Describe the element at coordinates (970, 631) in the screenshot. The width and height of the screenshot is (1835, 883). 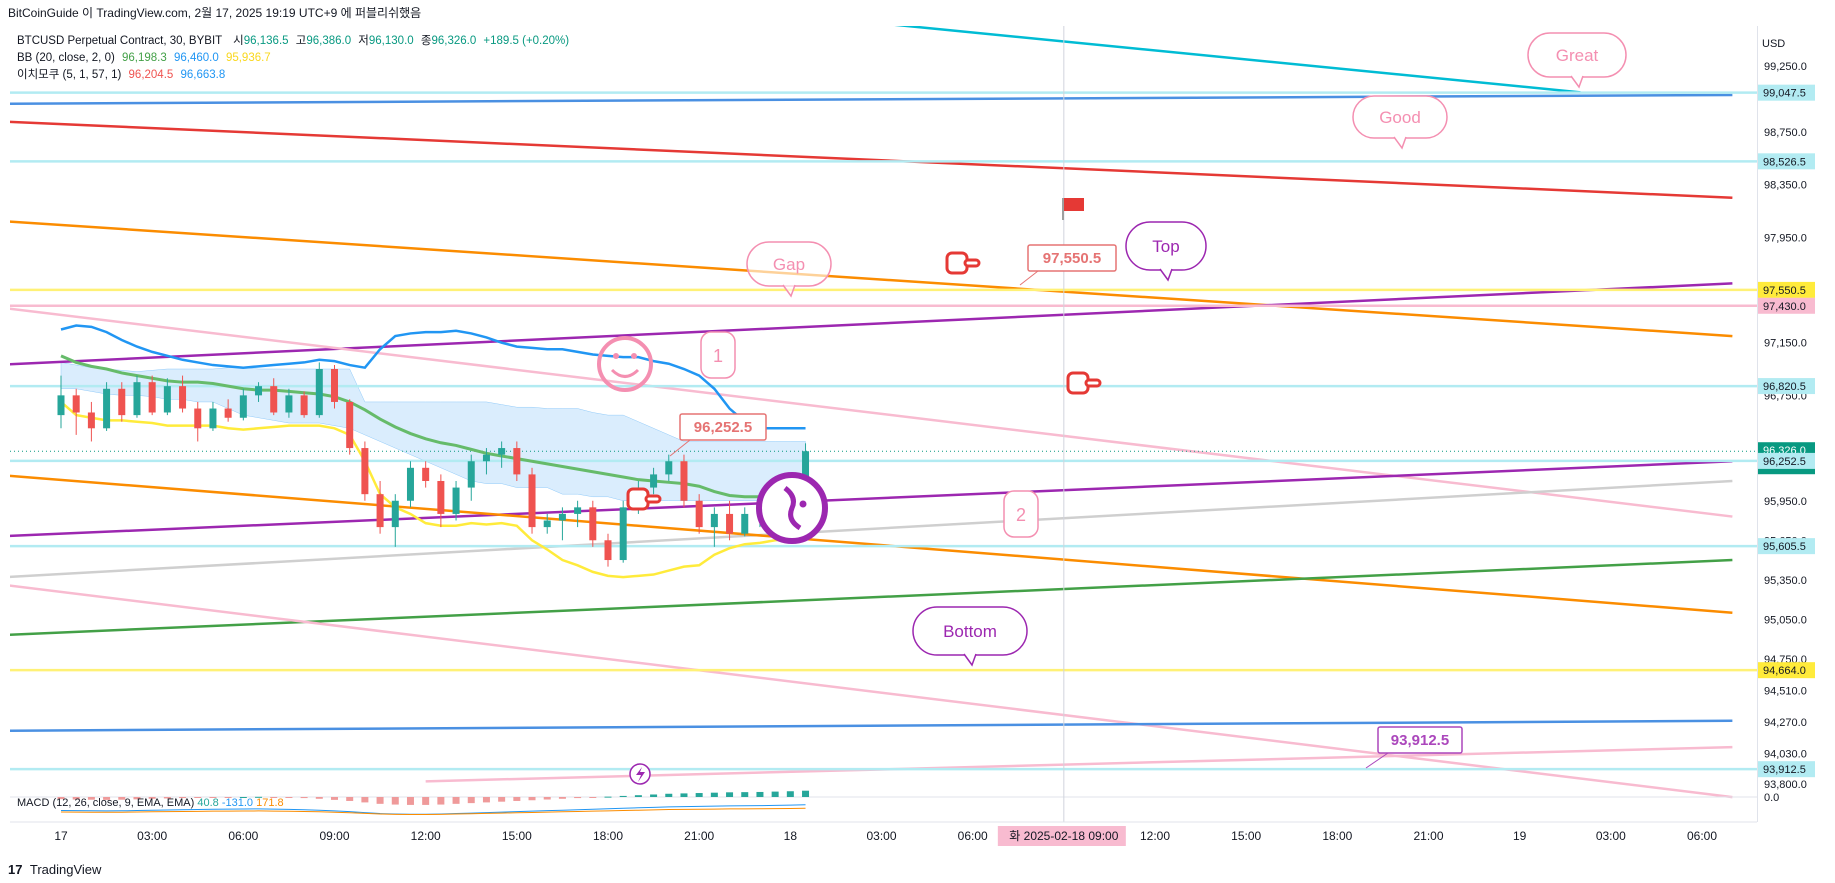
I see `callout-text: Bottom` at that location.